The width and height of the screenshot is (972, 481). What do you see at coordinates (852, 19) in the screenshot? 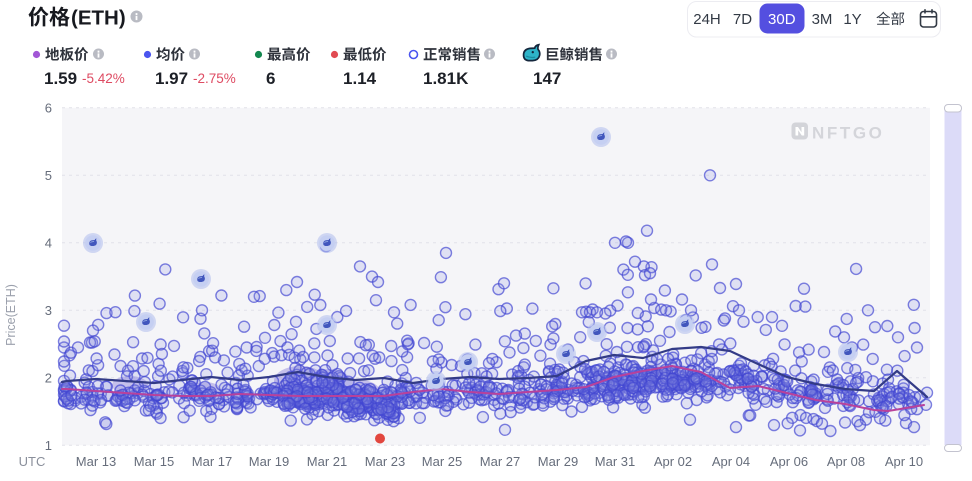
I see `svg-text: 1Y` at bounding box center [852, 19].